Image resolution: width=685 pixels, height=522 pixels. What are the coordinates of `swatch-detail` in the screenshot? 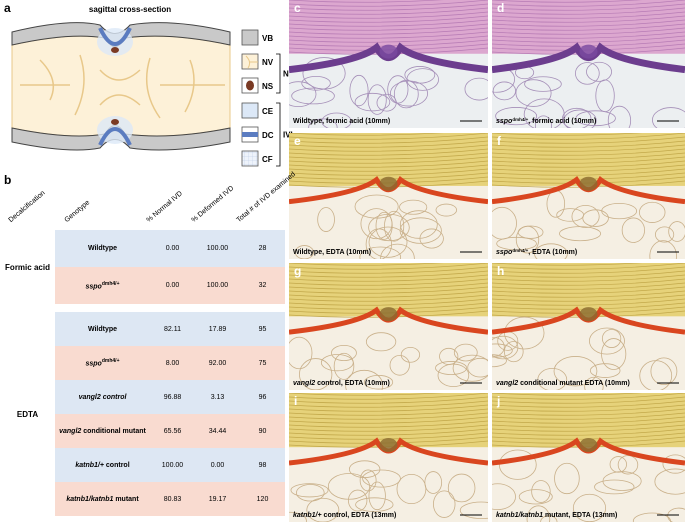 It's located at (250, 85).